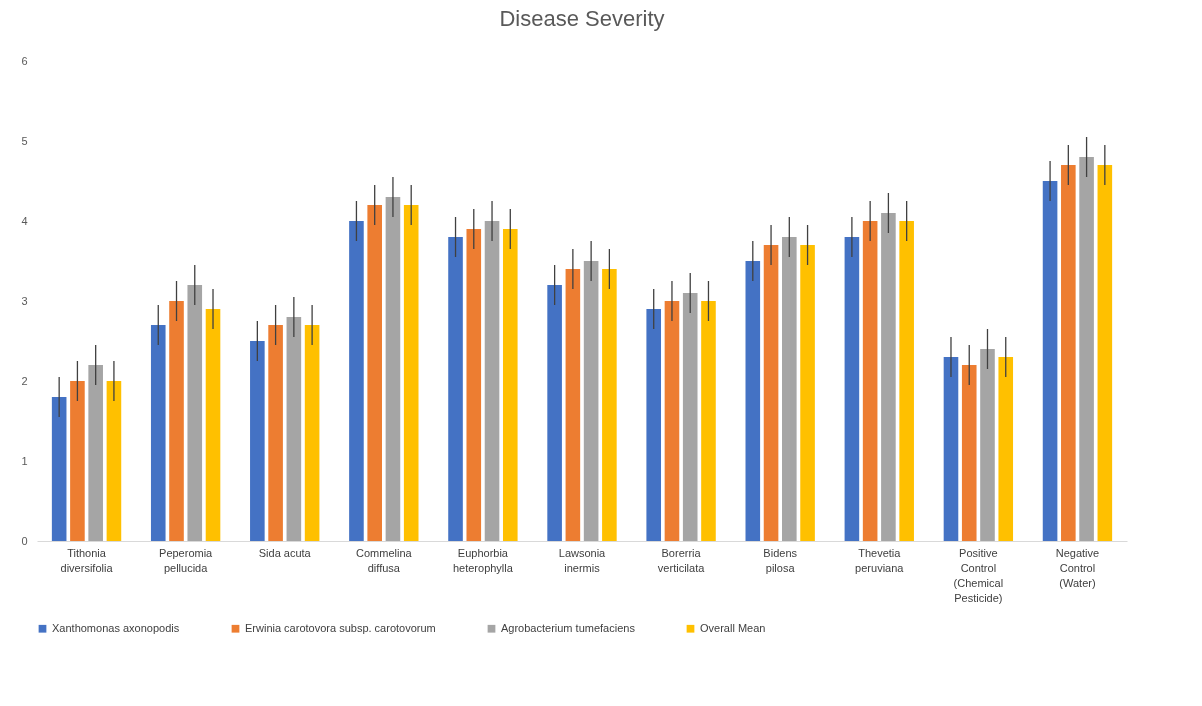 The width and height of the screenshot is (1202, 706). I want to click on legend-label: Overall Mean, so click(733, 627).